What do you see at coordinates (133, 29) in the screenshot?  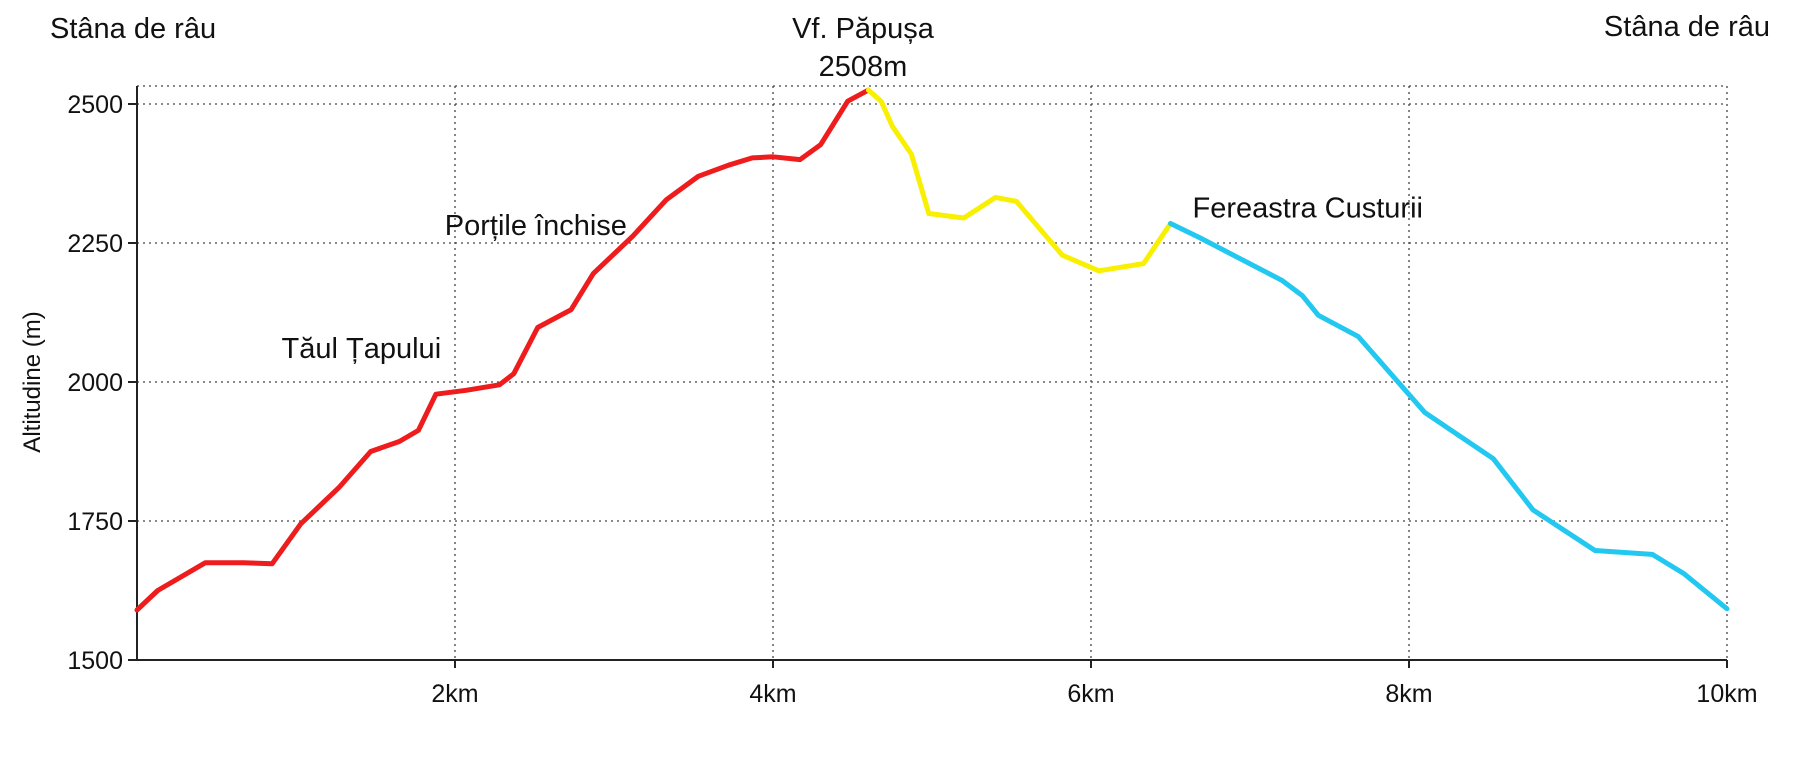 I see `start-location-label: Stâna de râu` at bounding box center [133, 29].